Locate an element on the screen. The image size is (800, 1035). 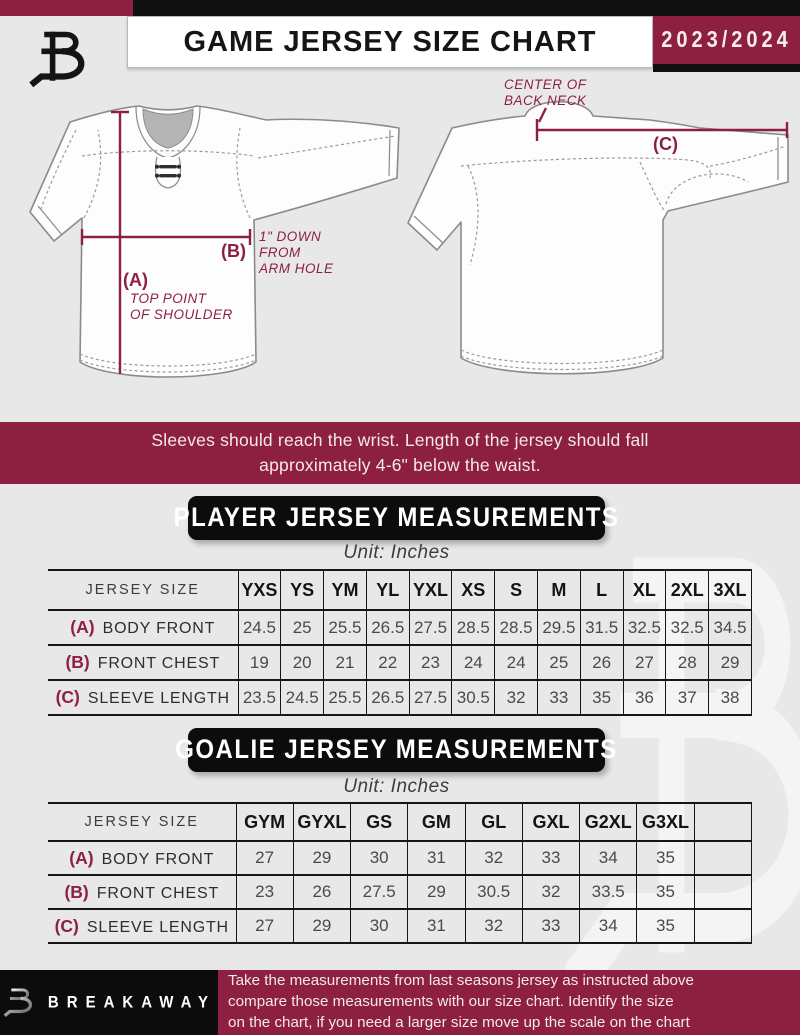
size-column-header: GXL is located at coordinates (550, 822).